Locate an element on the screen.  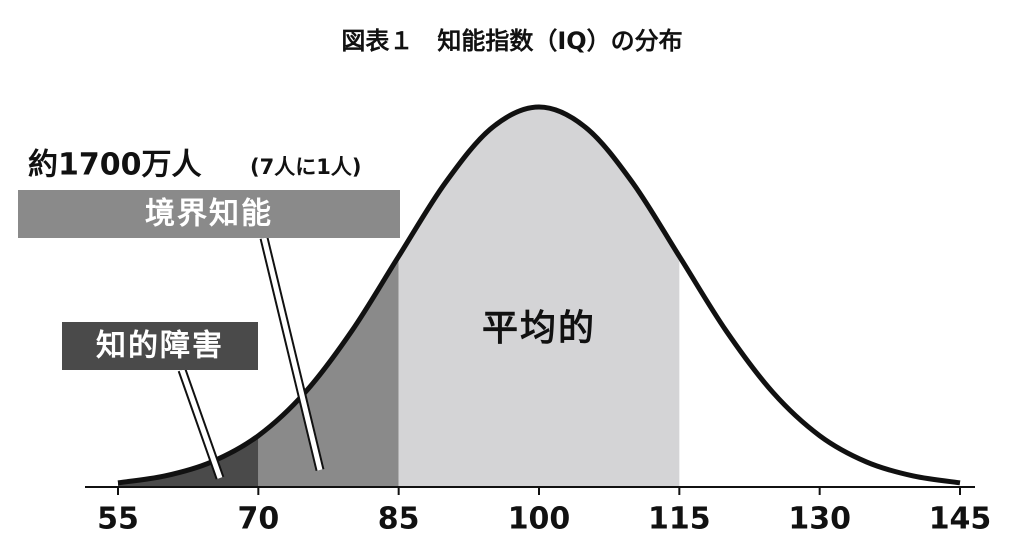
x-axis: 55 70 85 100 115 130 145 is located at coordinates (538, 511).